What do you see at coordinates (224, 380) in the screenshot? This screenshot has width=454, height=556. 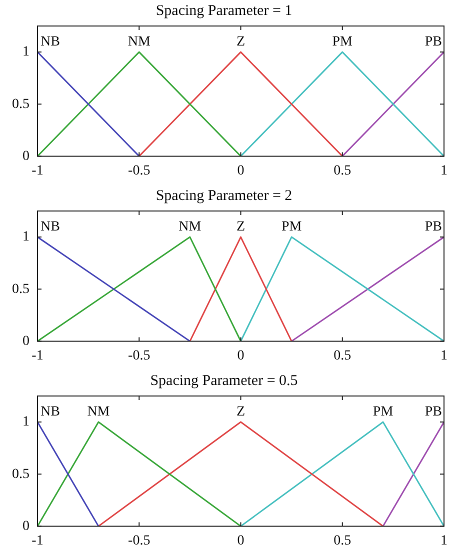 I see `chart-title: Spacing Parameter = 0.5` at bounding box center [224, 380].